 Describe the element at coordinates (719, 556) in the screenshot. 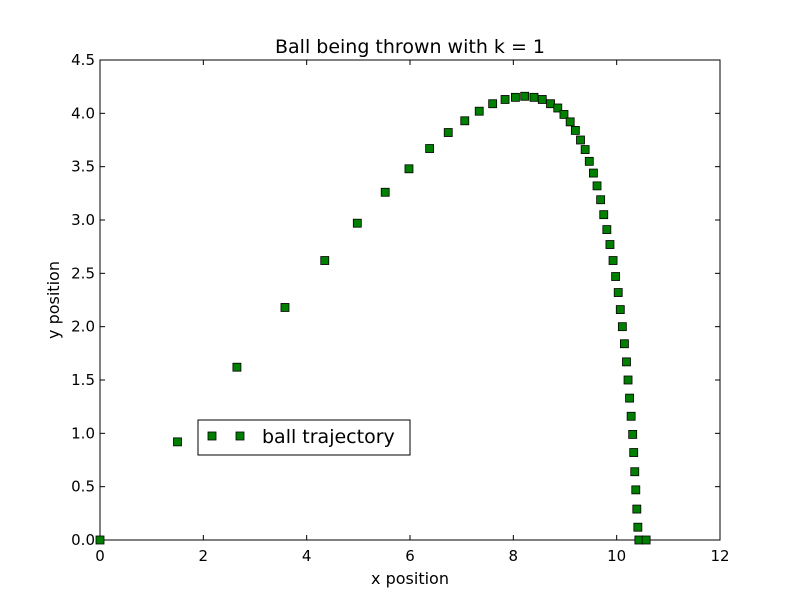

I see `x-tick-label: 12` at that location.